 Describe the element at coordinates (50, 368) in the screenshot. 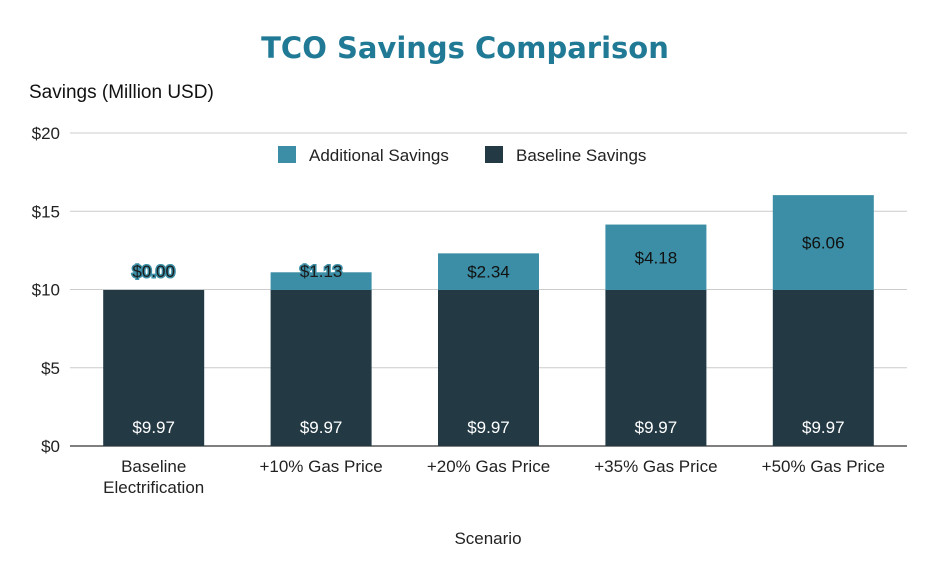

I see `y-tick-label: $5` at that location.